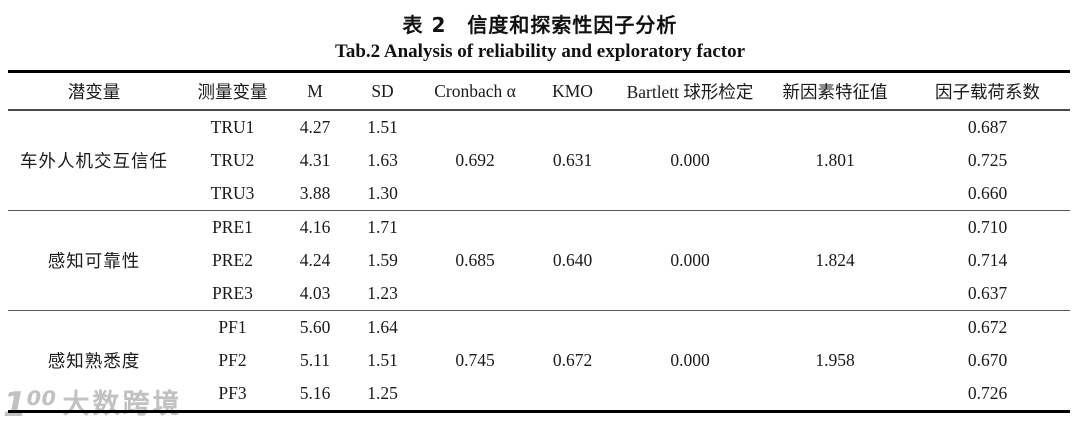 The image size is (1080, 424). I want to click on col-header-sd: SD, so click(382, 91).